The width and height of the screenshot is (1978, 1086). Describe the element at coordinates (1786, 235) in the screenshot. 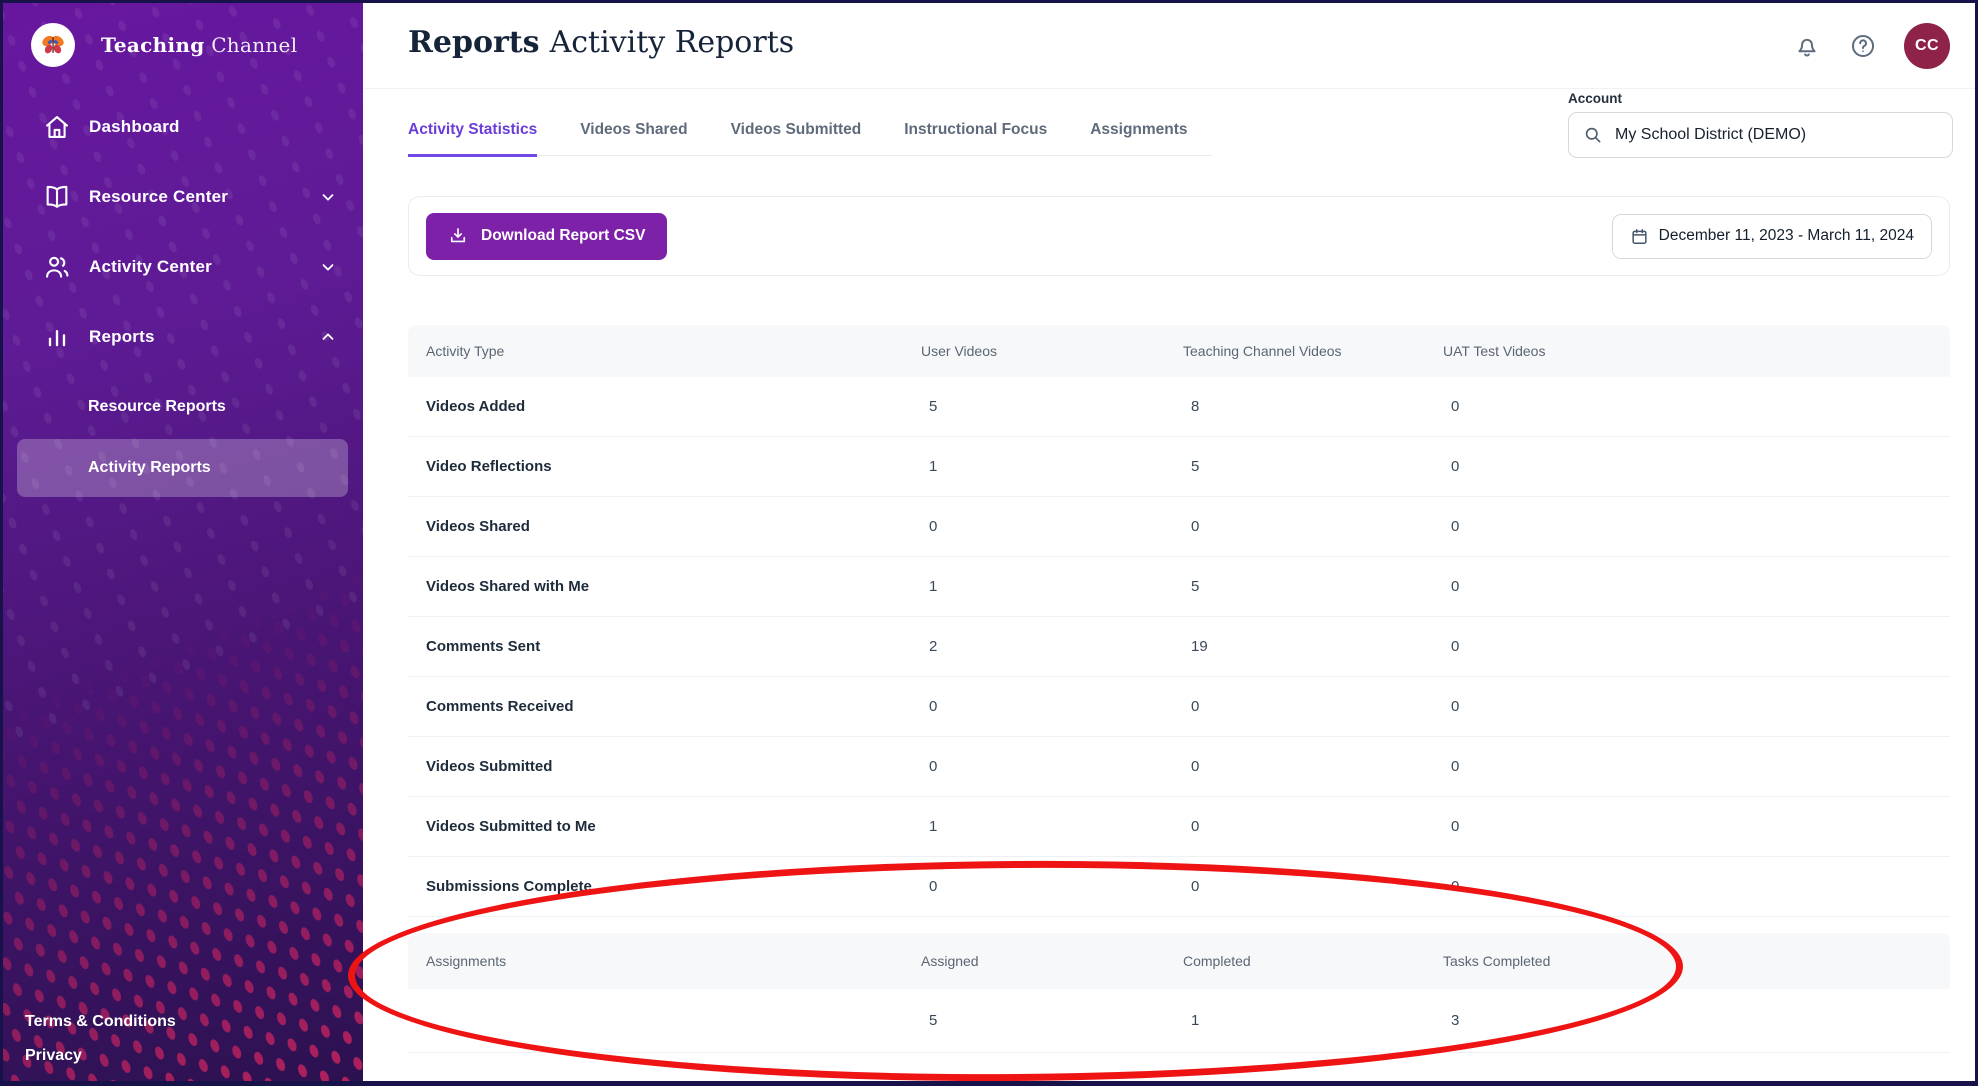

I see `date-range-value: December 11, 2023 - March 11, 2024` at that location.